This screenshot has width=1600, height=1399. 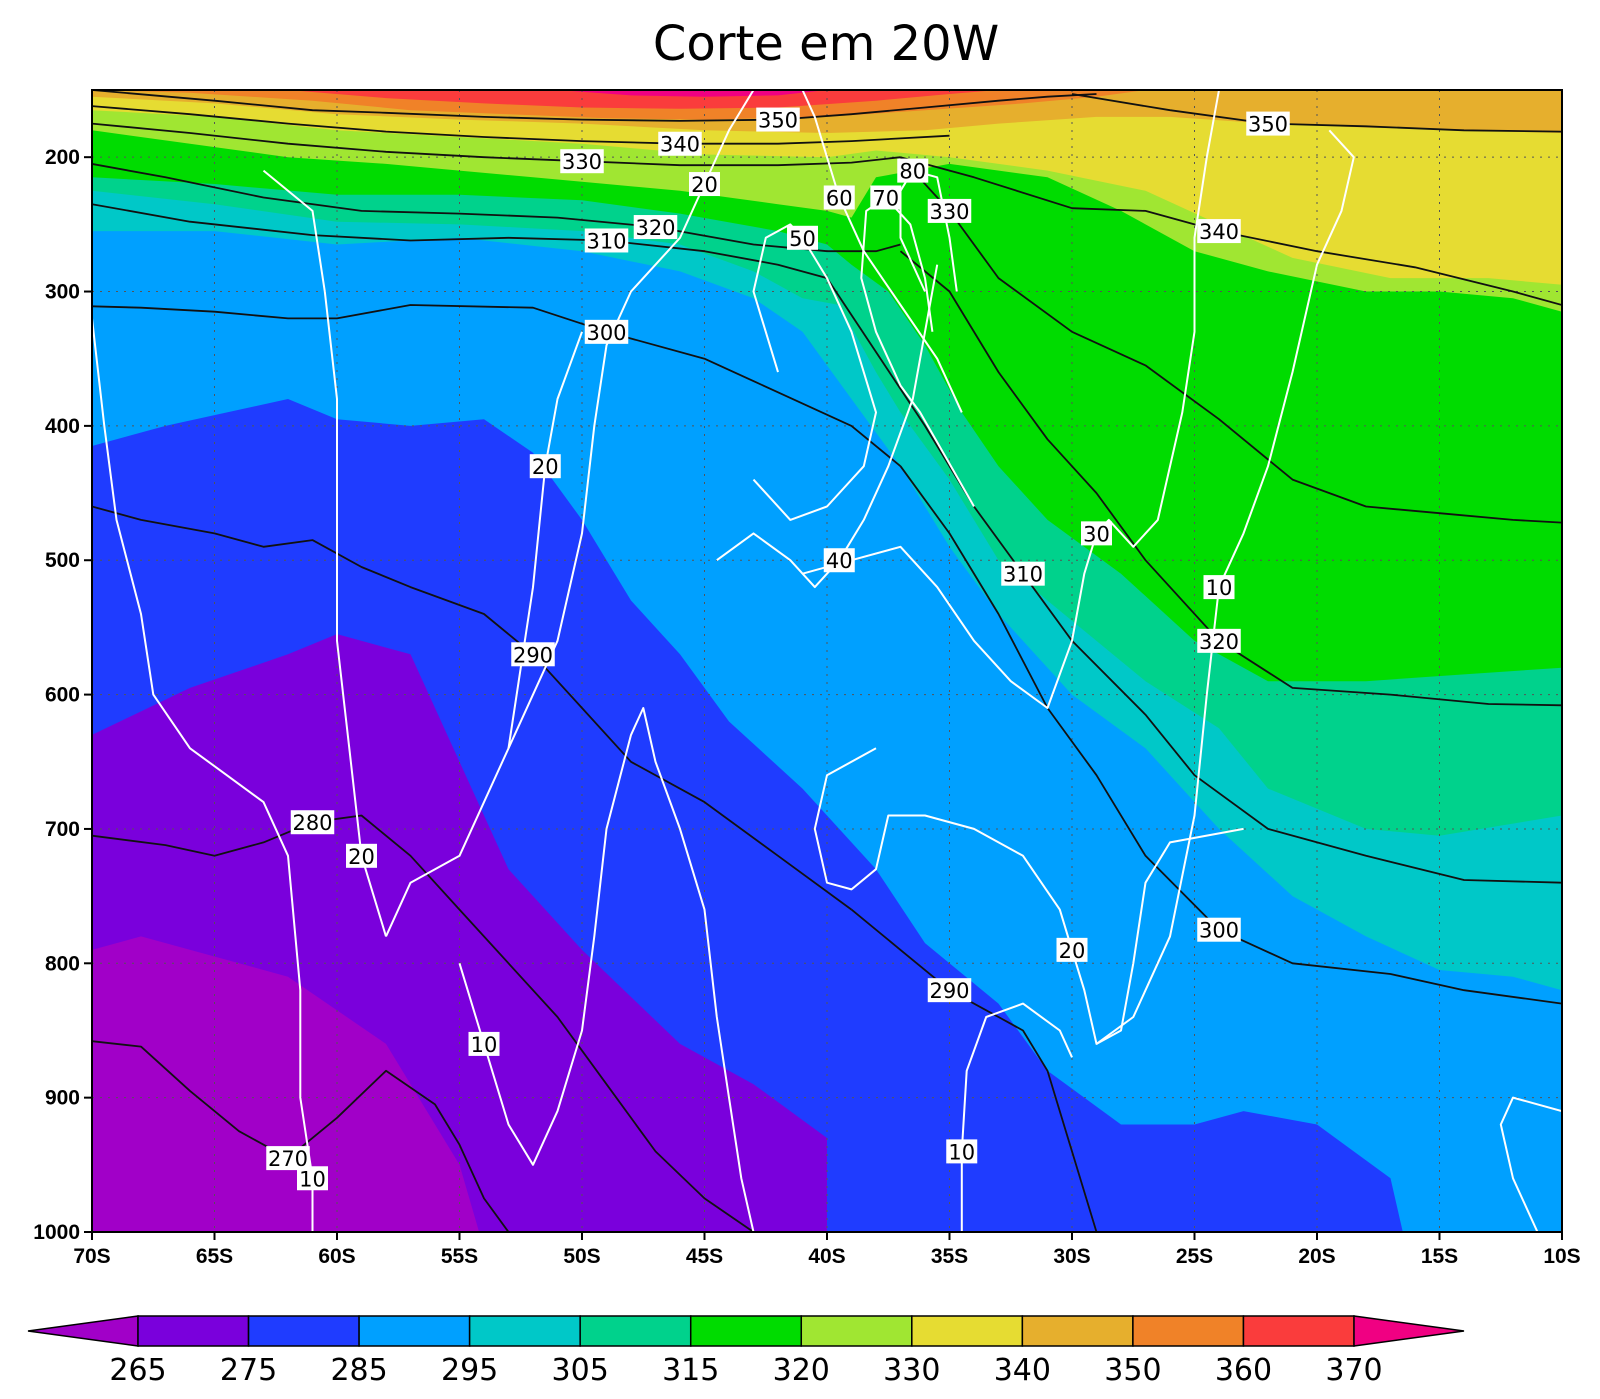 I want to click on contour-label: 40, so click(x=839, y=560).